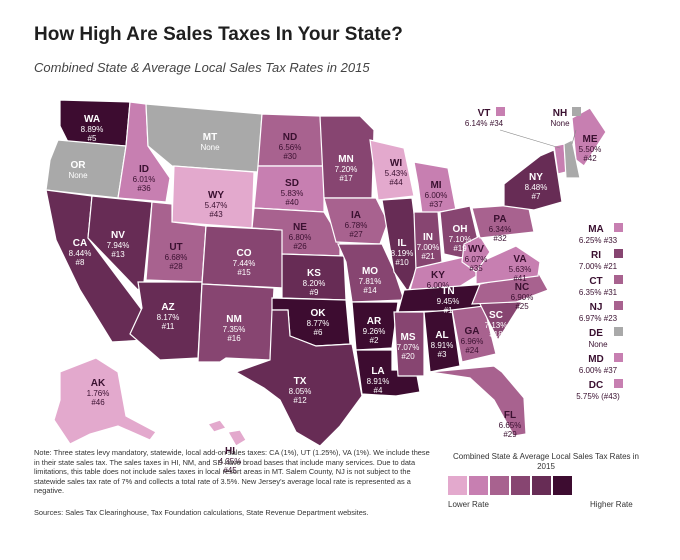  Describe the element at coordinates (438, 285) in the screenshot. I see `state-rate-ky: 6.00%` at that location.